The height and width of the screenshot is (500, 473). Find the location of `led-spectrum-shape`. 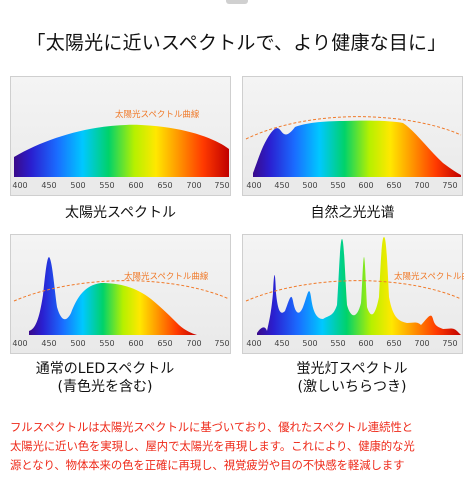

led-spectrum-shape is located at coordinates (113, 296).